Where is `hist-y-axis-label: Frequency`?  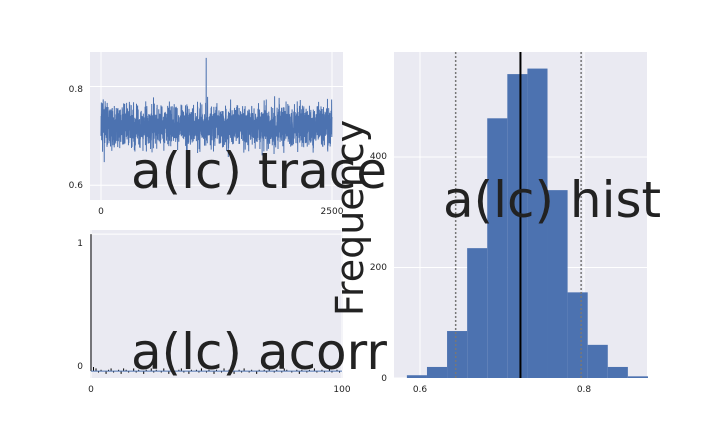 hist-y-axis-label: Frequency is located at coordinates (350, 218).